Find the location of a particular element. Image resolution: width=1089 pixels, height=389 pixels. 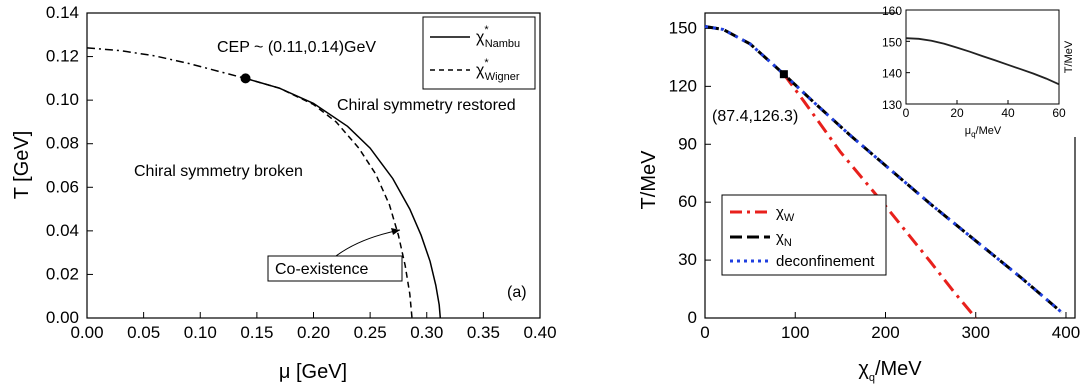

panel-a-ytick-label: 0.00 is located at coordinates (62, 317).